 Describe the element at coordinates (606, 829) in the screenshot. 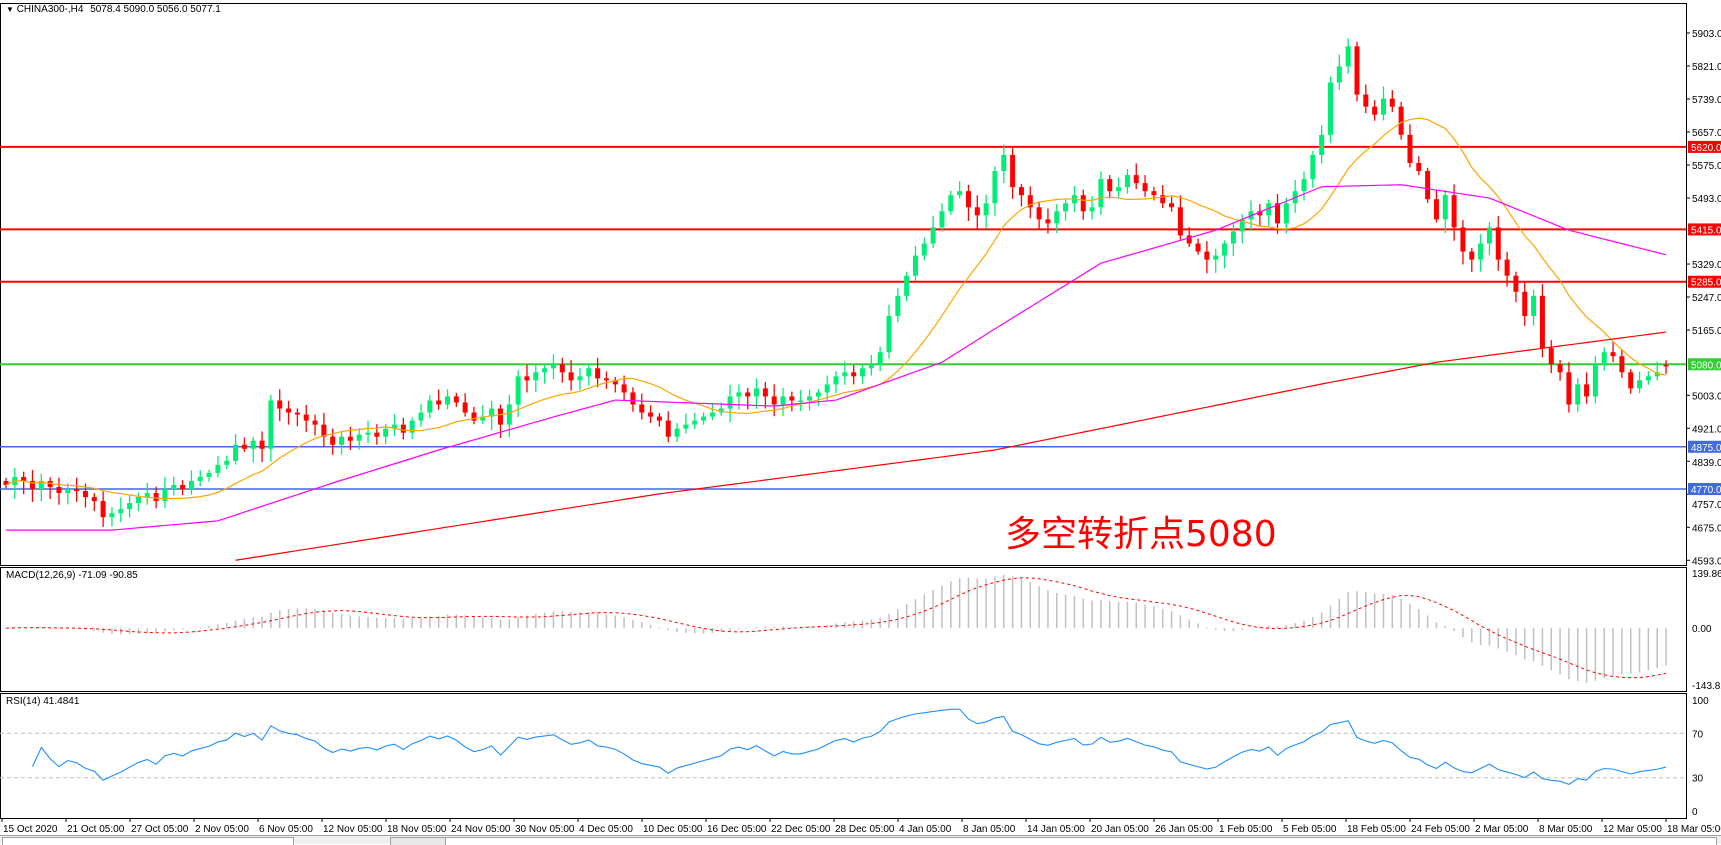

I see `date-tick-label: 4 Dec 05:00` at that location.